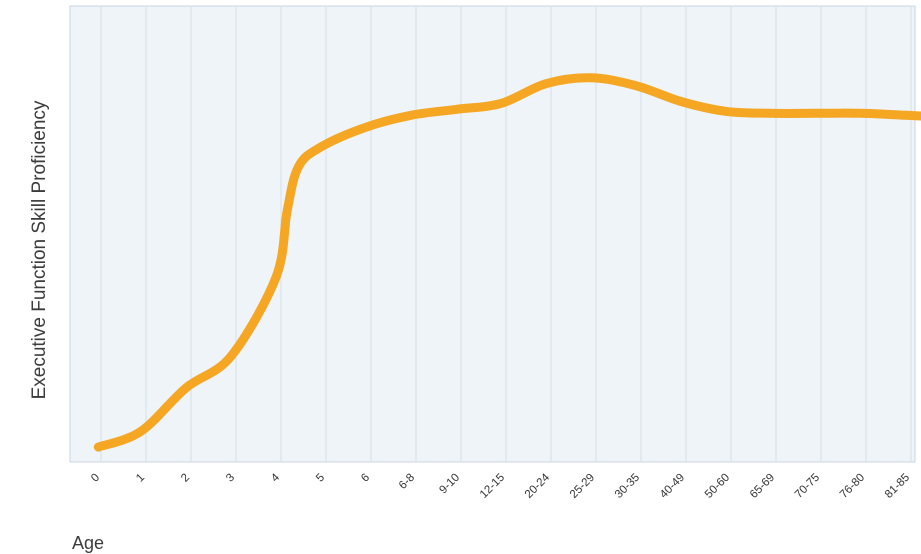  What do you see at coordinates (807, 486) in the screenshot?
I see `x-tick-label: 70-75` at bounding box center [807, 486].